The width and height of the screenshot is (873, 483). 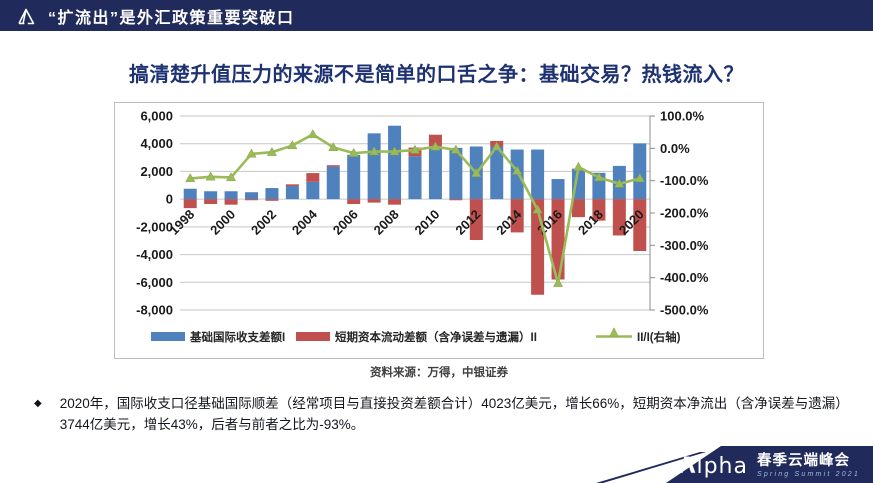 I want to click on right-axis-tick-label: -300.0%, so click(x=684, y=245).